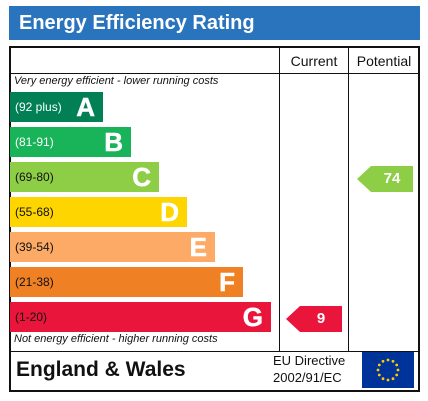 This screenshot has width=428, height=401. I want to click on band-c: (69-80) C, so click(84, 177).